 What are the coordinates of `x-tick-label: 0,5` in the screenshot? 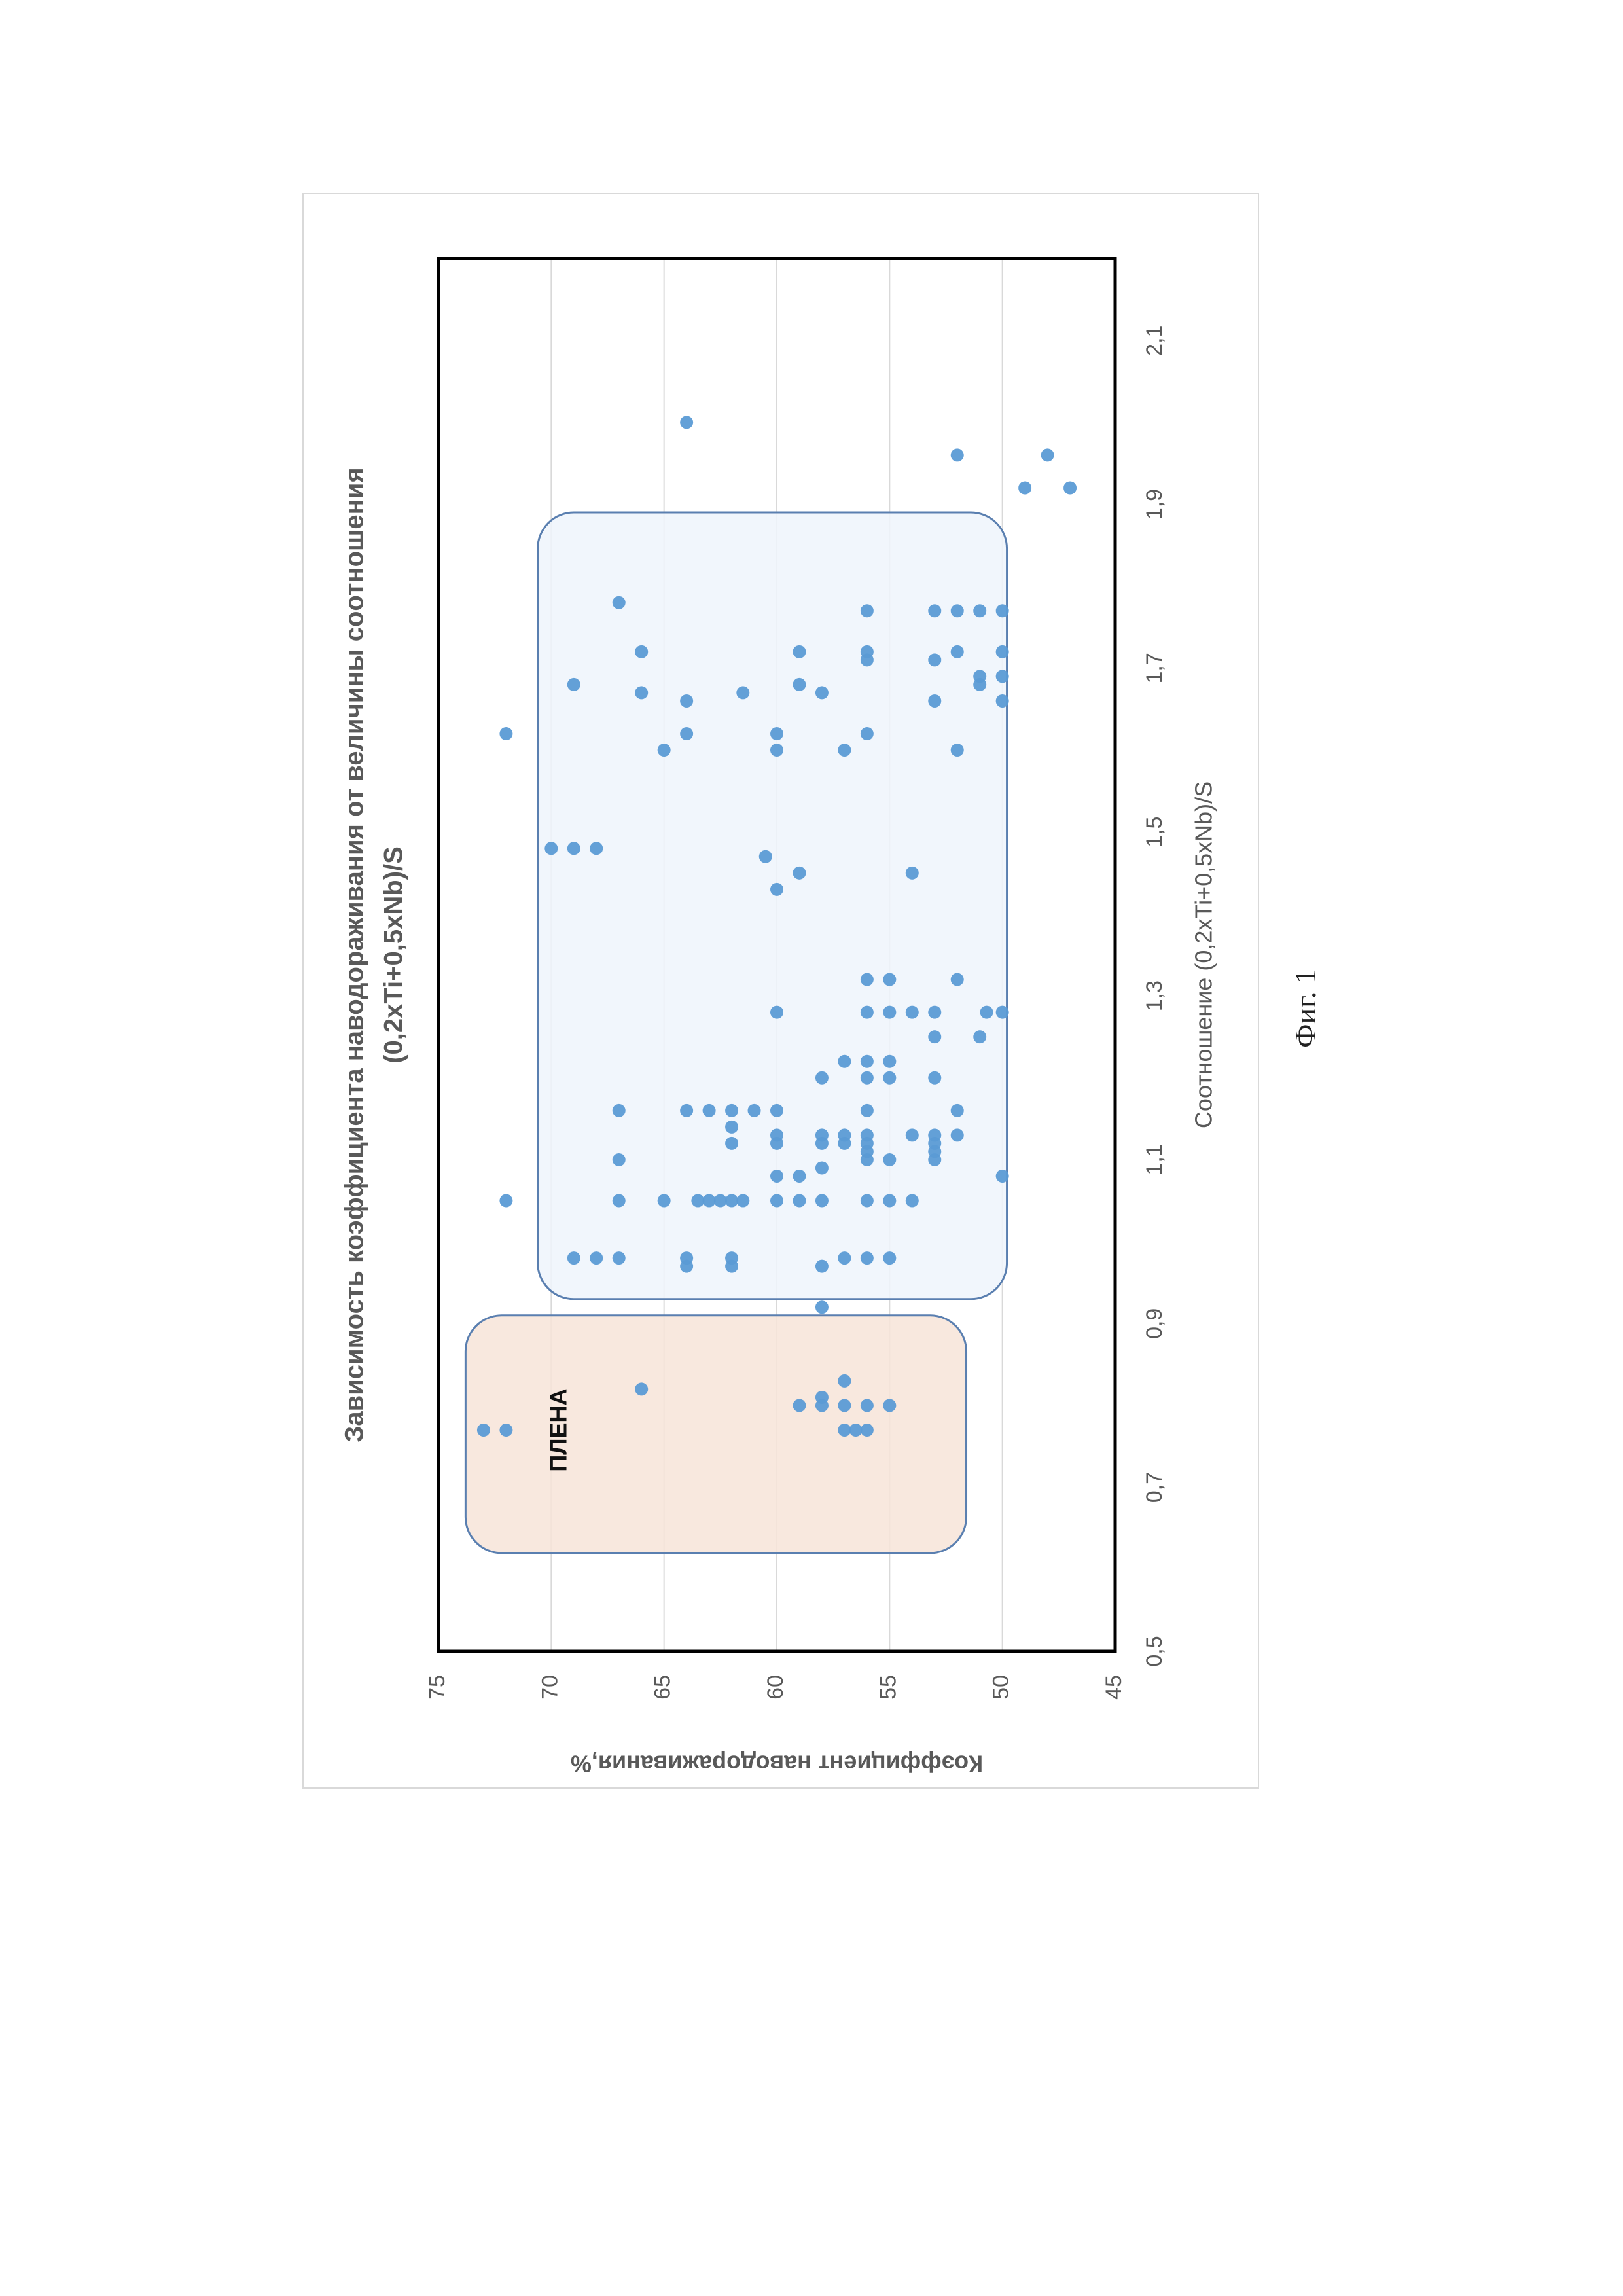 It's located at (1154, 1651).